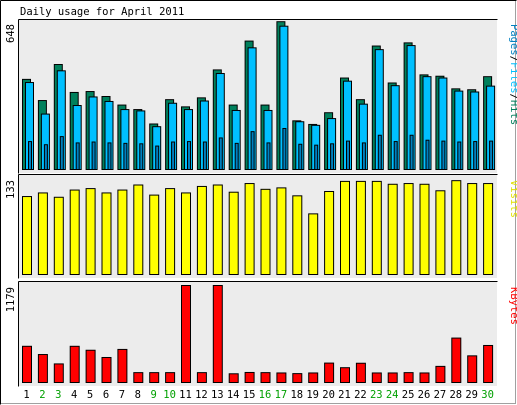 This screenshot has width=517, height=405. I want to click on legend-hits-files-pages: Pages/Files/Hits, so click(512, 74).